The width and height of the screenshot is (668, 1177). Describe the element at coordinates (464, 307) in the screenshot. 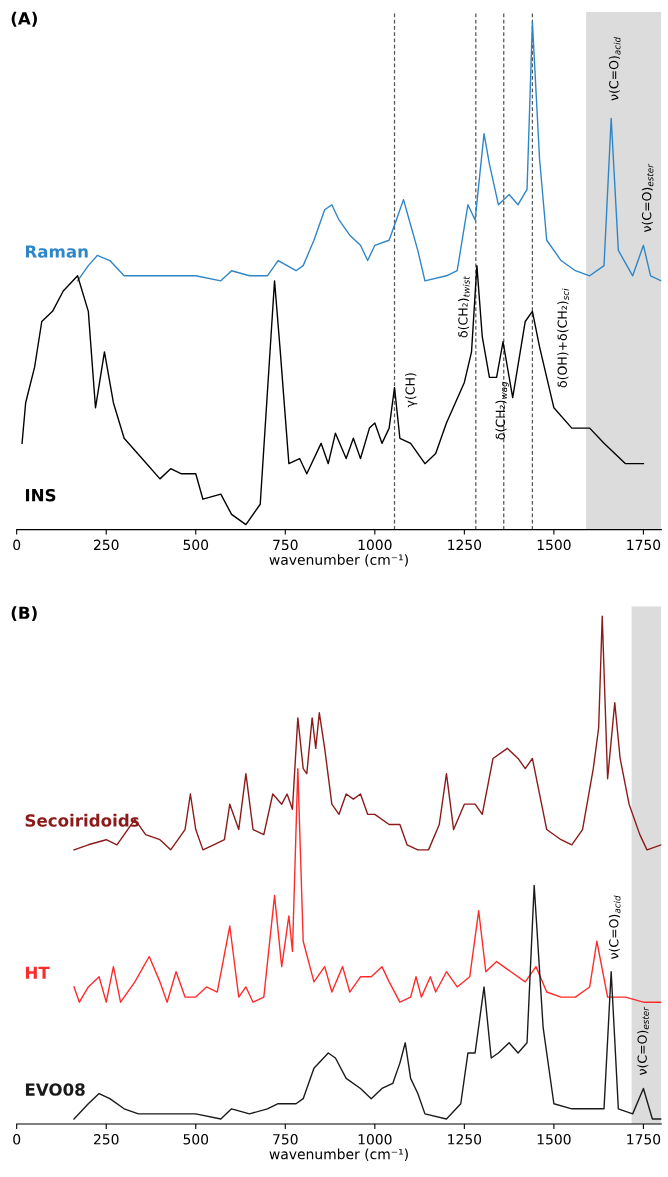

I see `annotation: δ(CH₂)$_{twist}$` at that location.